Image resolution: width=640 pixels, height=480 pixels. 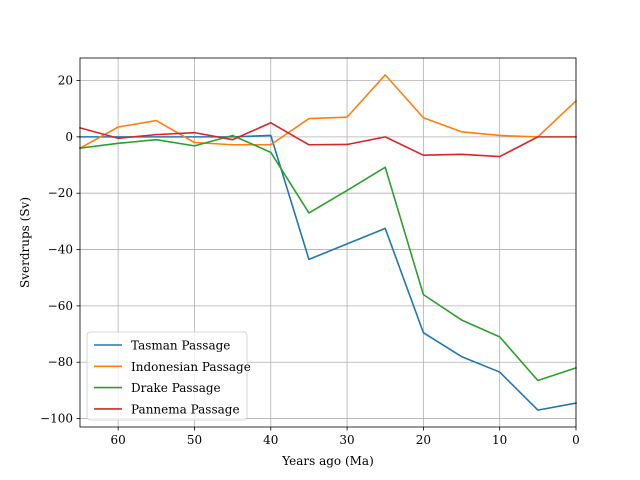 What do you see at coordinates (499, 440) in the screenshot?
I see `x-tick-label: 10` at bounding box center [499, 440].